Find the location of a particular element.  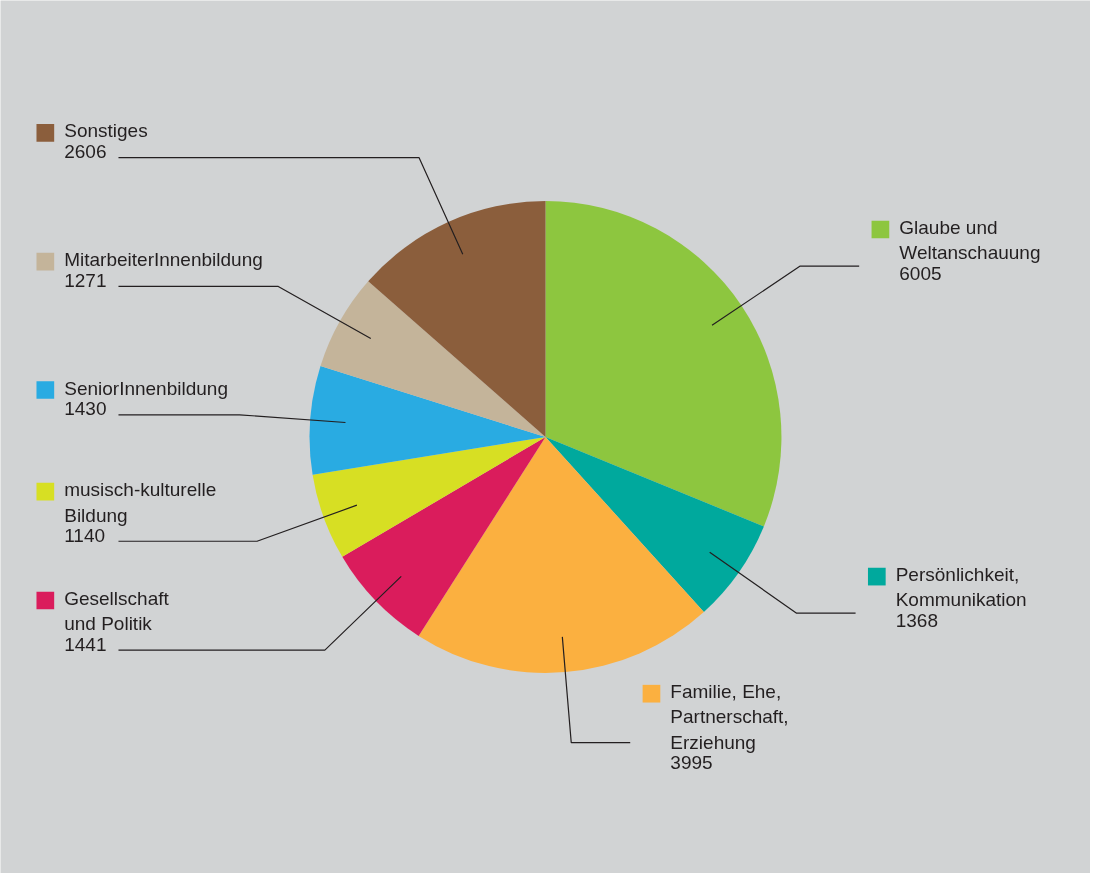

data-label: 2606 is located at coordinates (85, 152).